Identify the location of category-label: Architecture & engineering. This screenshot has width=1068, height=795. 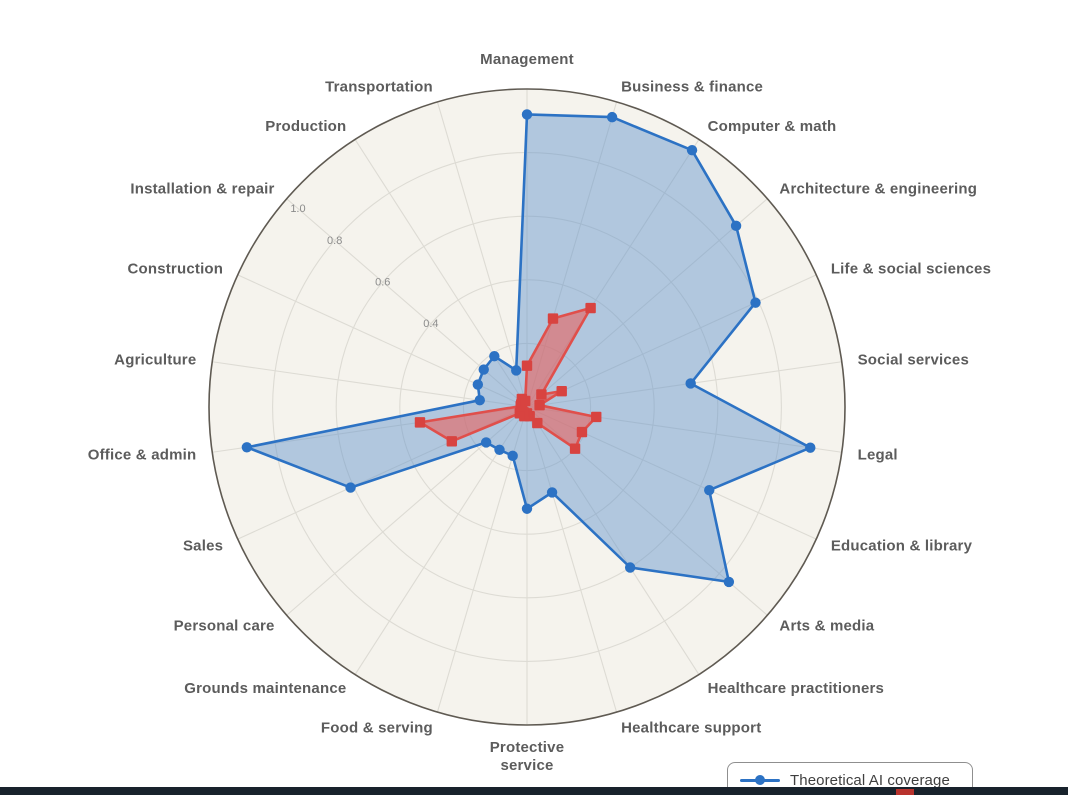
(878, 188).